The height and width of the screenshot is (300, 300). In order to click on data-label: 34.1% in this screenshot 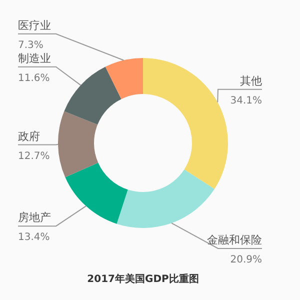, I will do `click(246, 100)`.